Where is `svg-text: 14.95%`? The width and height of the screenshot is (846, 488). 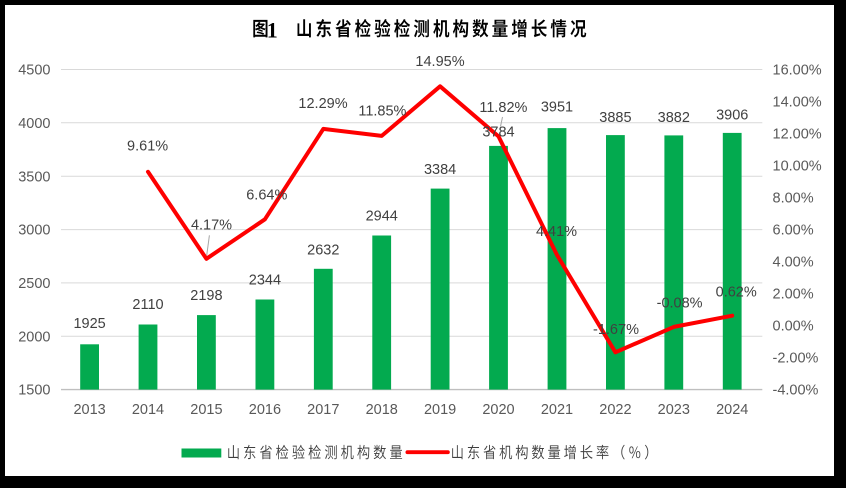
svg-text: 14.95% is located at coordinates (439, 62).